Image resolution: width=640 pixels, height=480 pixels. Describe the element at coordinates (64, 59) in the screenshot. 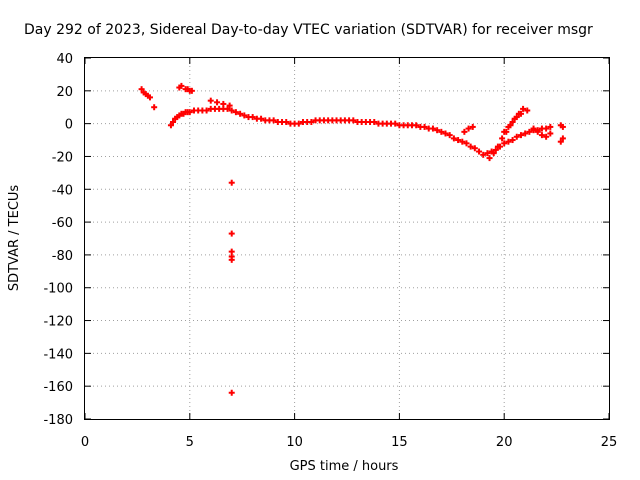

I see `y-tick-label: 40` at that location.